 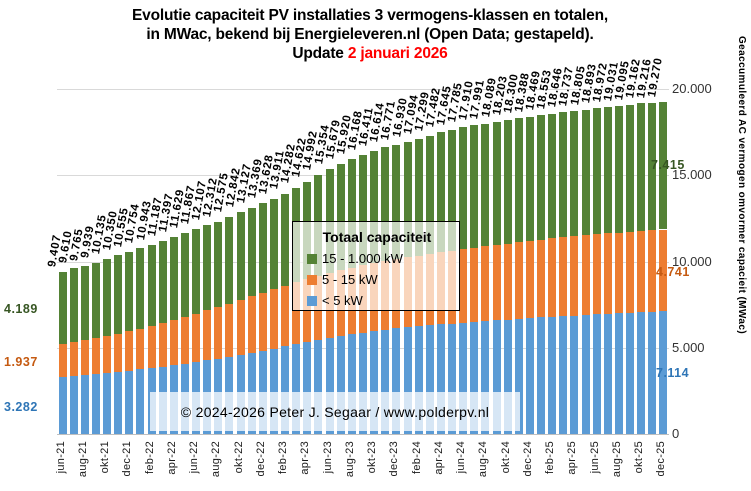 I want to click on x-tick-label-dec-25: dec-25, so click(x=661, y=459).